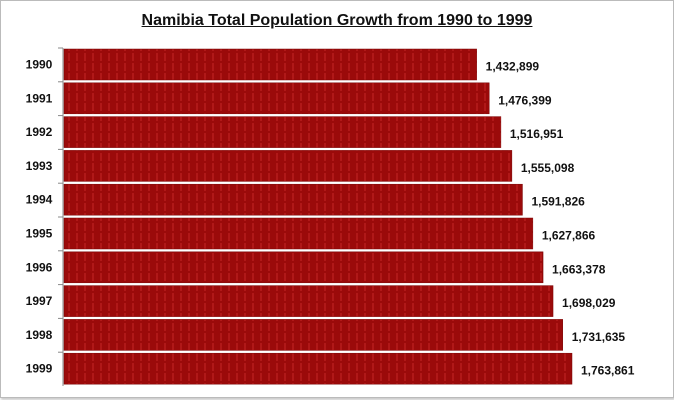 The height and width of the screenshot is (400, 674). What do you see at coordinates (558, 202) in the screenshot?
I see `data-label: 1,591,826` at bounding box center [558, 202].